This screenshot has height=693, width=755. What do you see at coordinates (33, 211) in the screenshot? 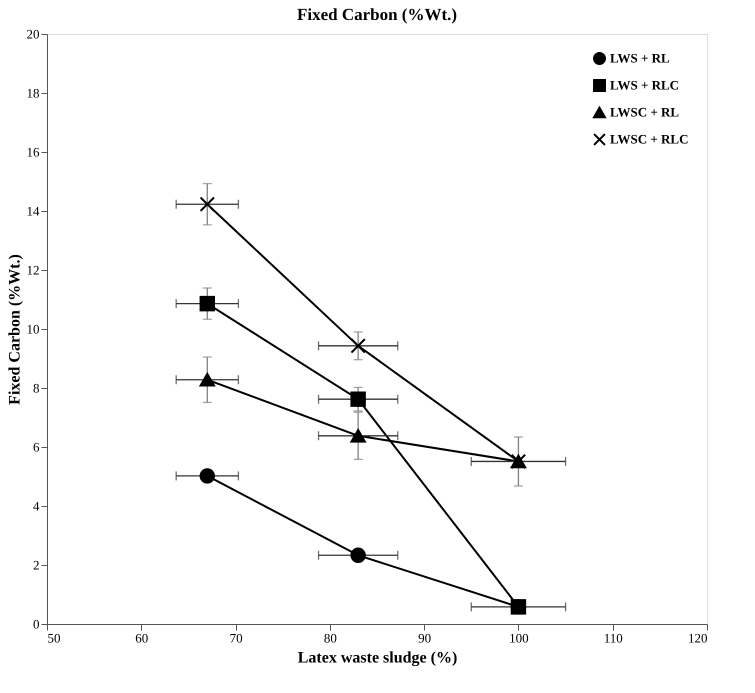
I see `y-tick-label: 14` at bounding box center [33, 211].